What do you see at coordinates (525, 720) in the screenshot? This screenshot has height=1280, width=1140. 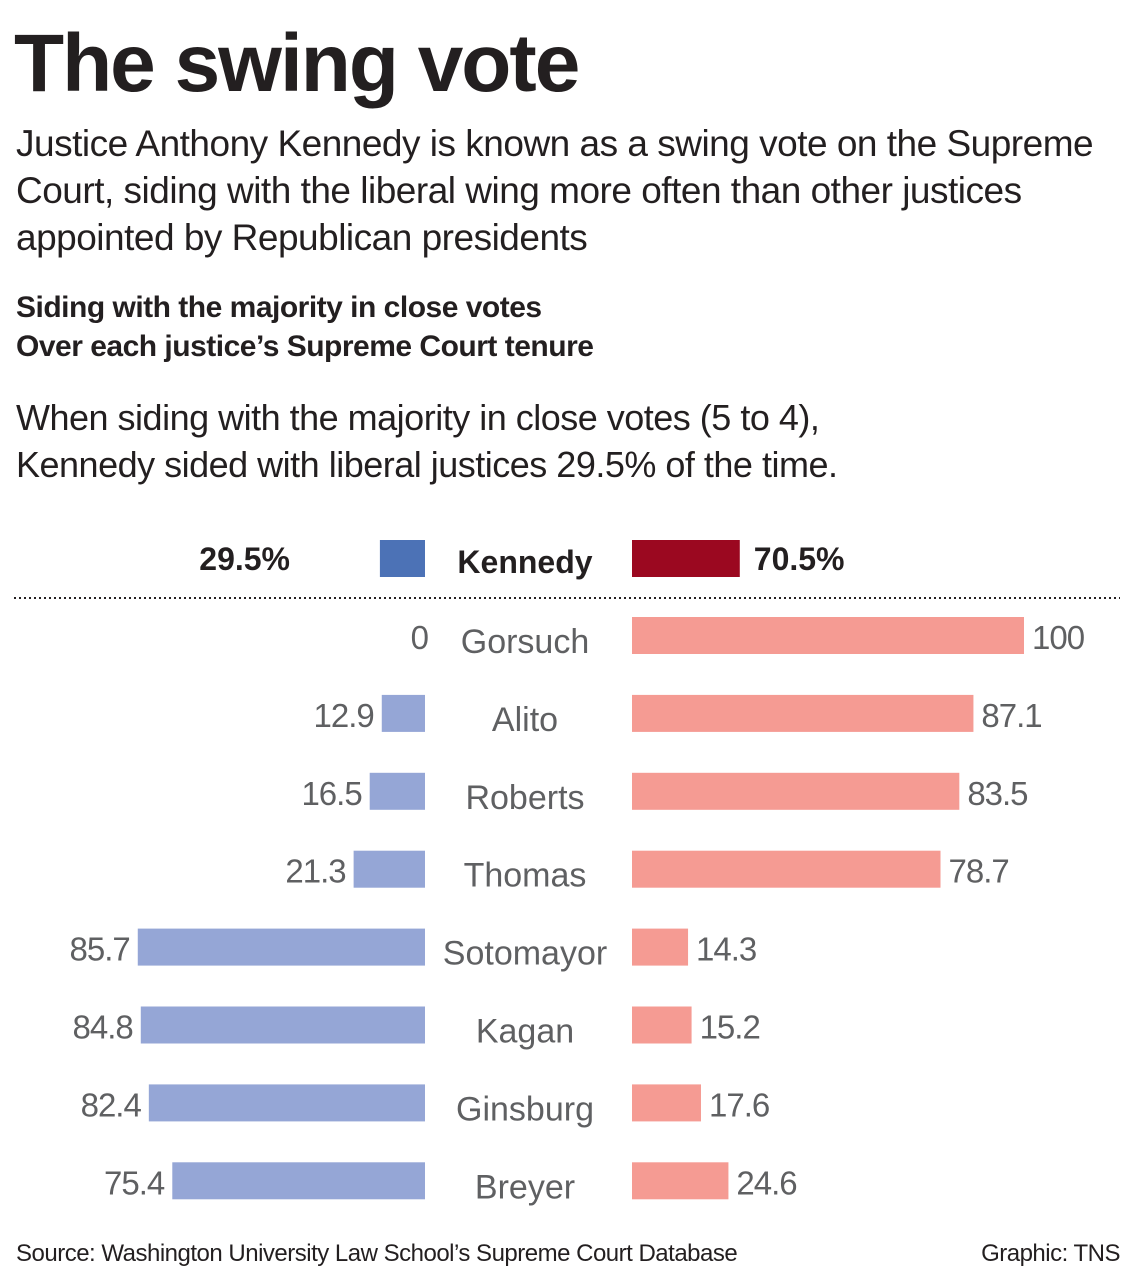 I see `justice-name-label: Alito` at bounding box center [525, 720].